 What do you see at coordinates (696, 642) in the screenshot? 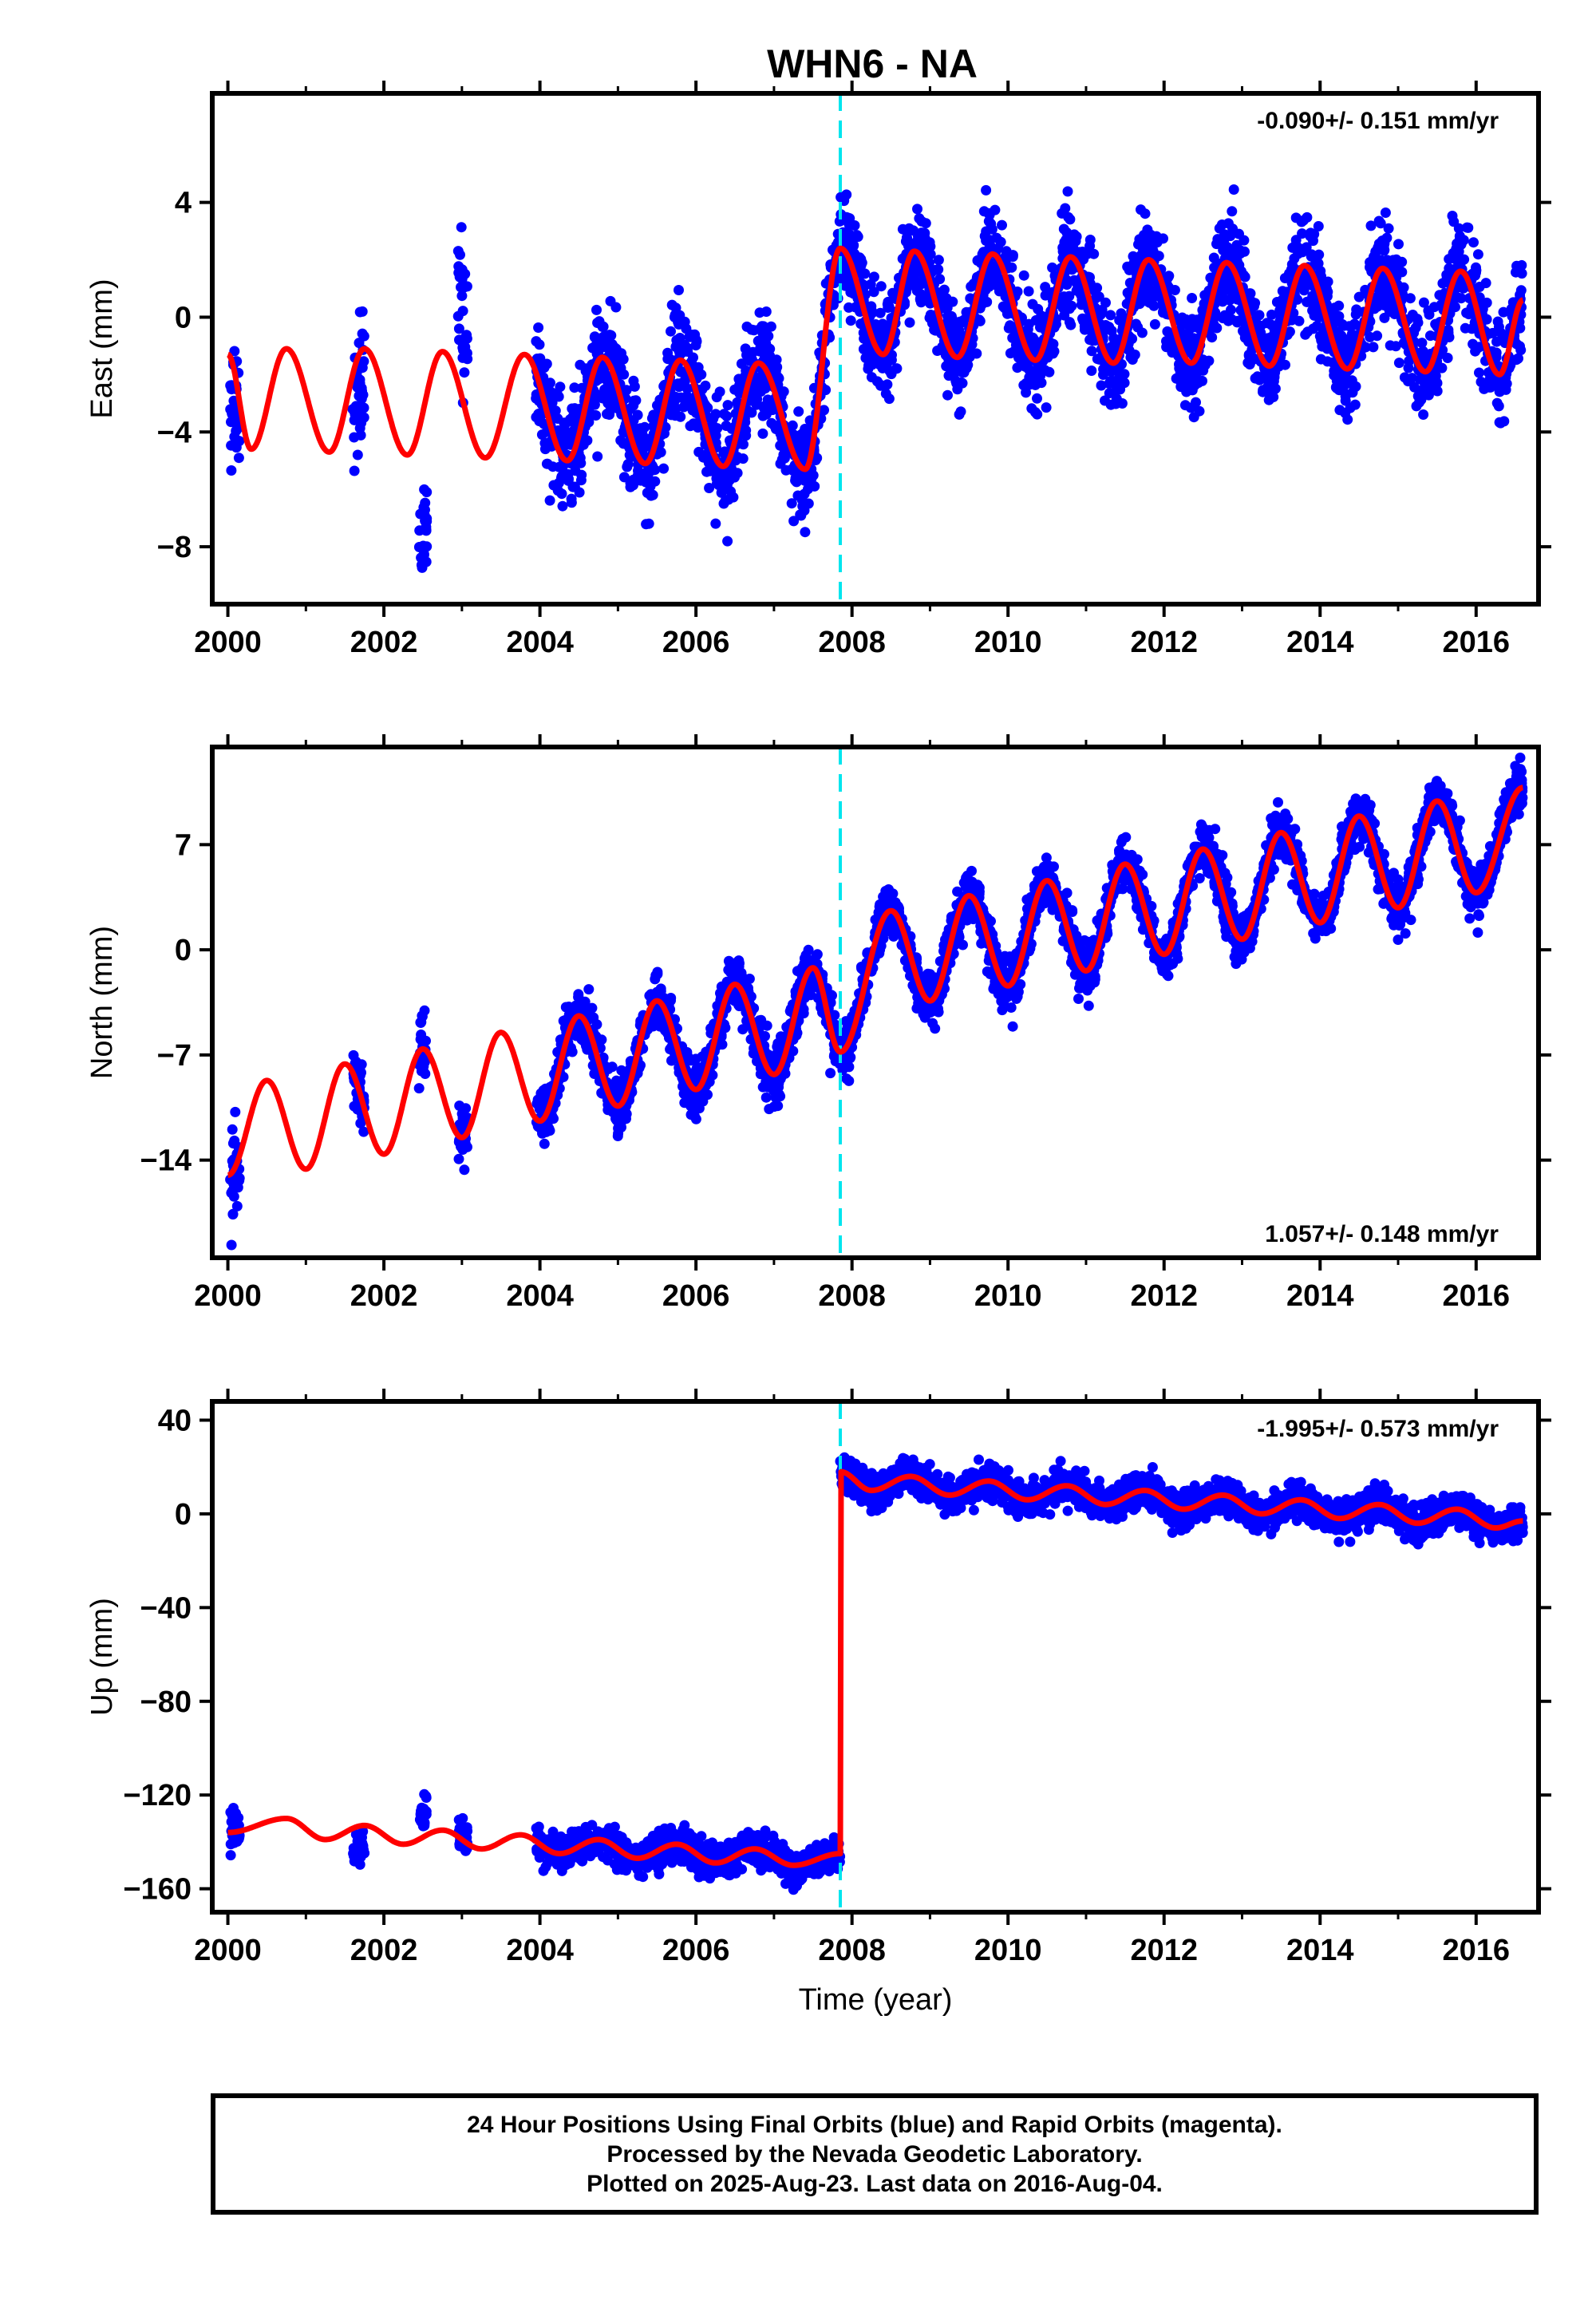
I see `x-tick-label: 2006` at bounding box center [696, 642].